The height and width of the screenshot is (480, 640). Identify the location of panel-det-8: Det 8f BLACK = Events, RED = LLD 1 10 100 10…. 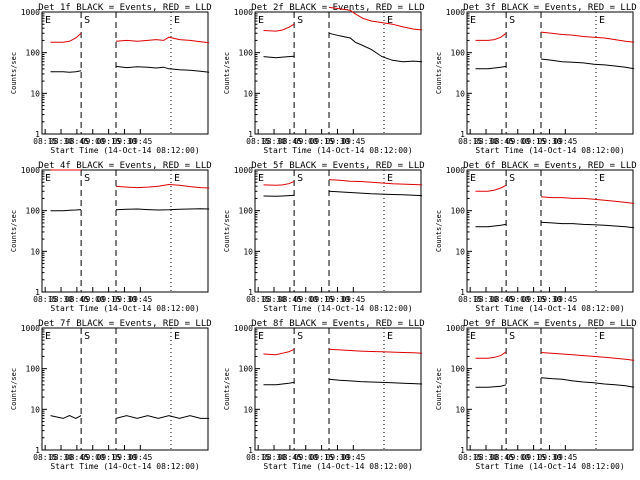
(324, 395).